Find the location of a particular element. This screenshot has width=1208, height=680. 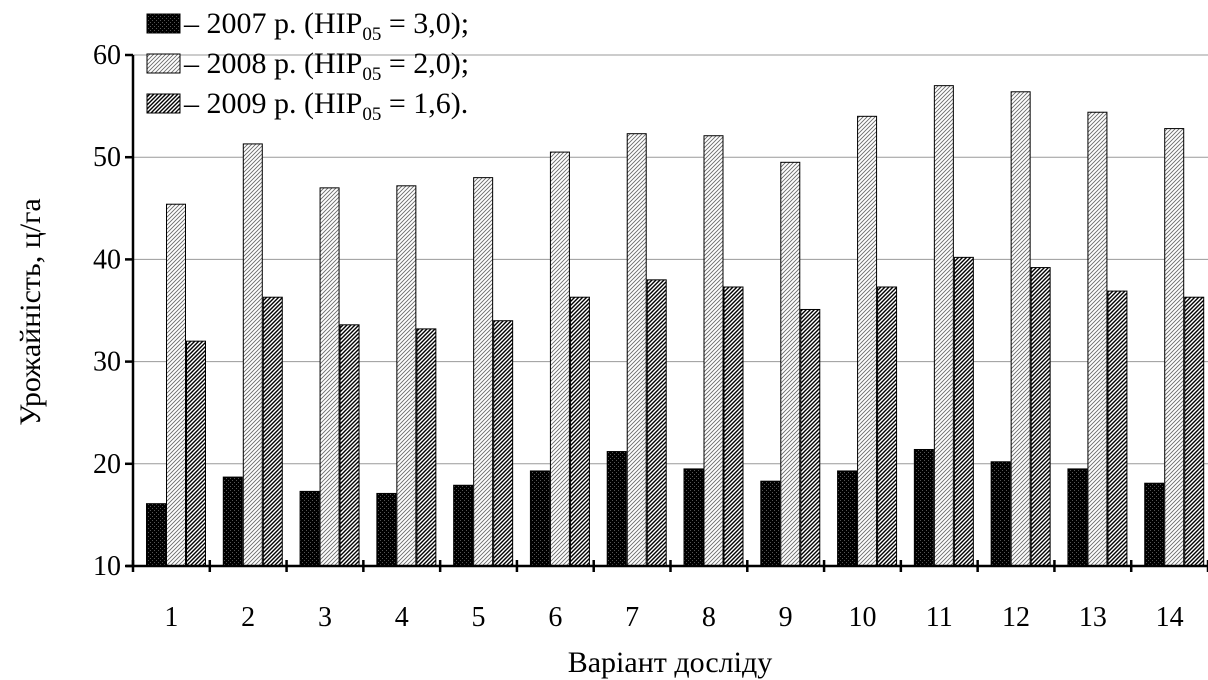

y-tick-label: 60 is located at coordinates (107, 55).